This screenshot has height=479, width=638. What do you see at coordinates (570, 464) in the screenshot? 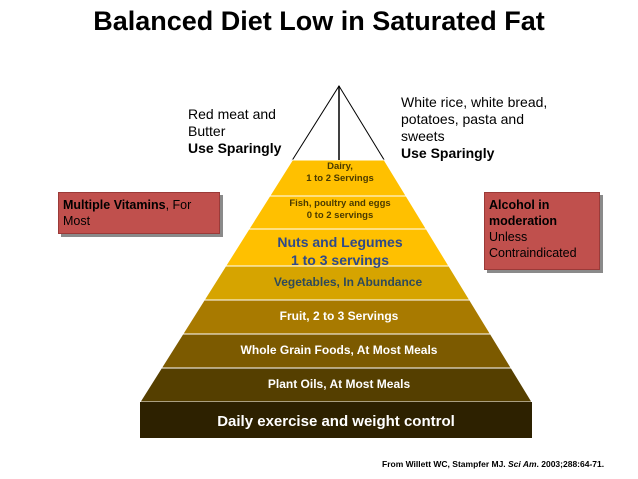
I see `citation-suffix: . 2003;288:64-71.` at bounding box center [570, 464].